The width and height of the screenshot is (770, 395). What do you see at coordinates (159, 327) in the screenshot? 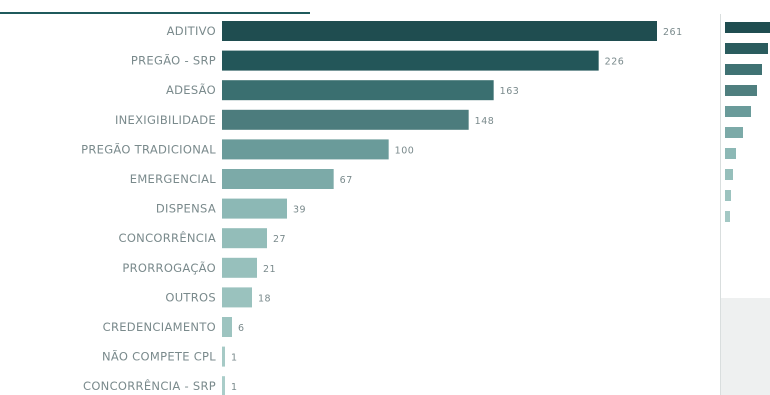
I see `category-label: CREDENCIAMENTO` at bounding box center [159, 327].